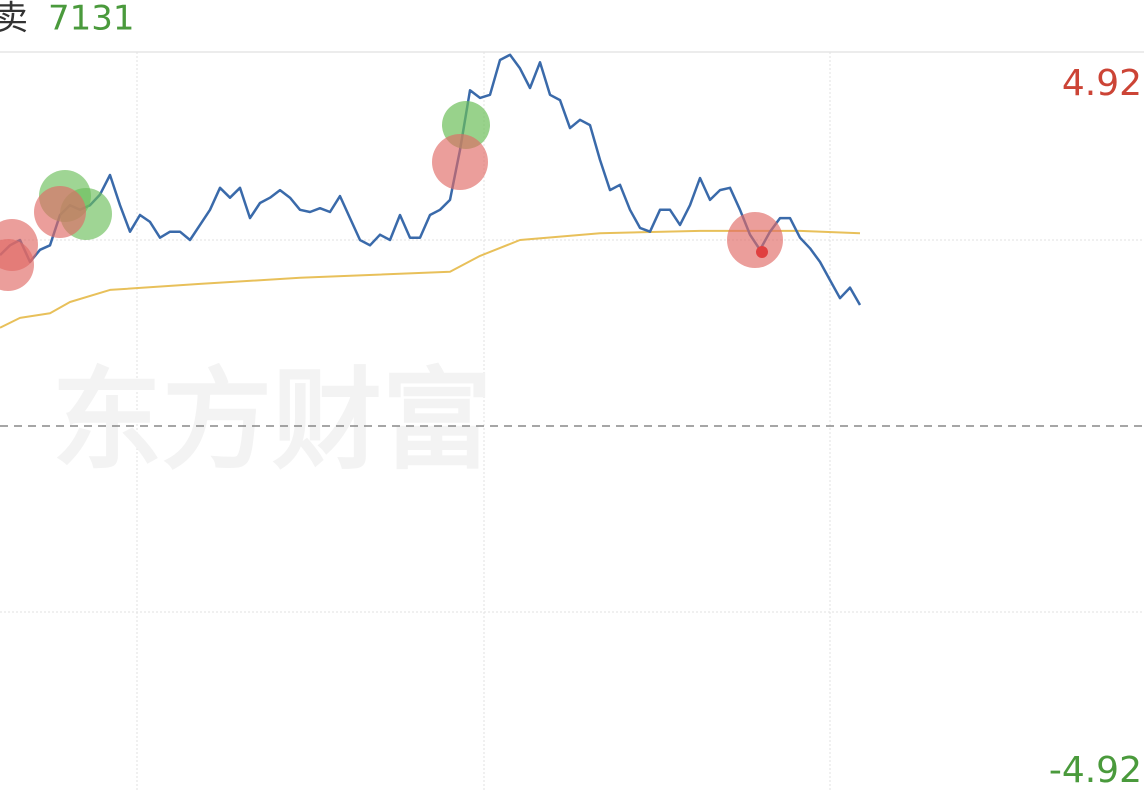  I want to click on volume: 7131, so click(91, 19).